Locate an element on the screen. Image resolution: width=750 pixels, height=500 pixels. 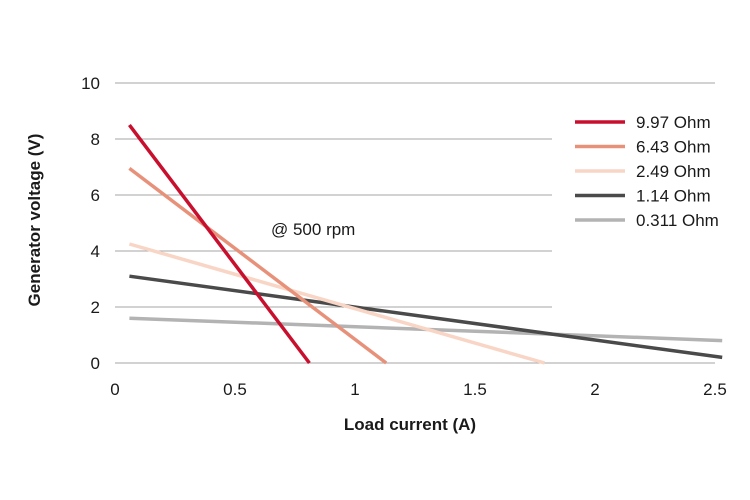
x-tick-label: 1.5 is located at coordinates (475, 389).